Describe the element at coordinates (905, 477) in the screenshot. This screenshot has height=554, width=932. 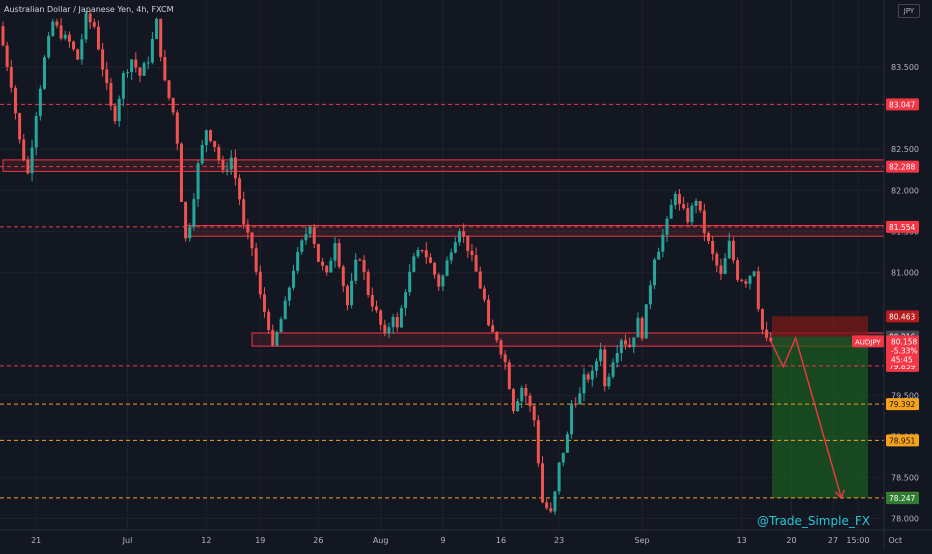
I see `price-tick-label: 78.500` at that location.